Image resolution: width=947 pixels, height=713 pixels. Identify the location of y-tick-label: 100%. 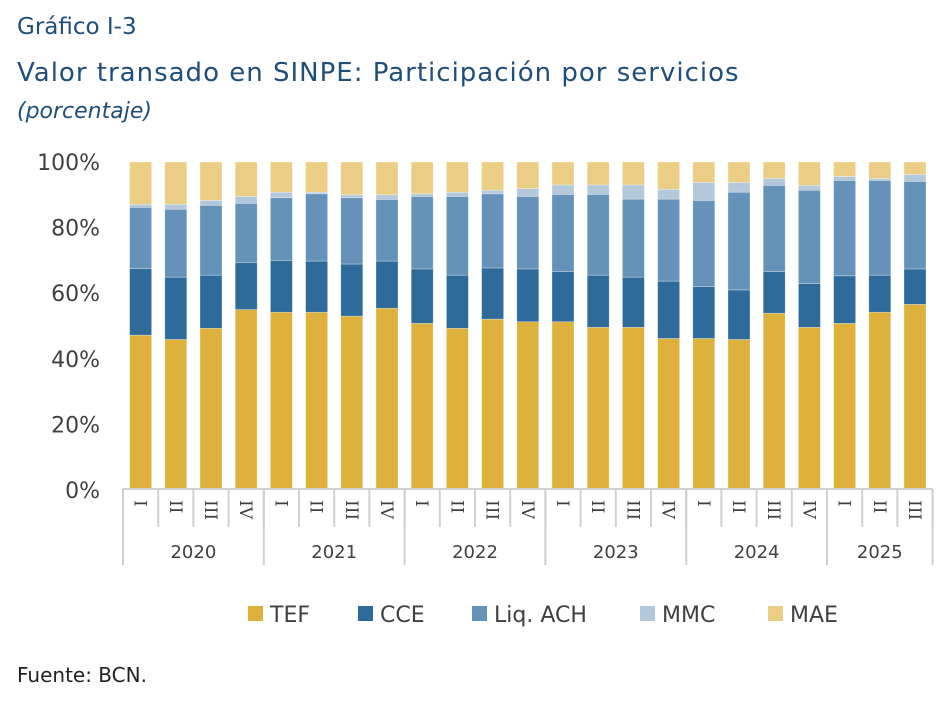
(68, 163).